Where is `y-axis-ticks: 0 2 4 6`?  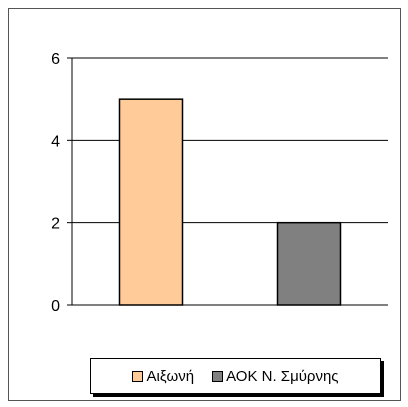 y-axis-ticks: 0 2 4 6 is located at coordinates (61, 183).